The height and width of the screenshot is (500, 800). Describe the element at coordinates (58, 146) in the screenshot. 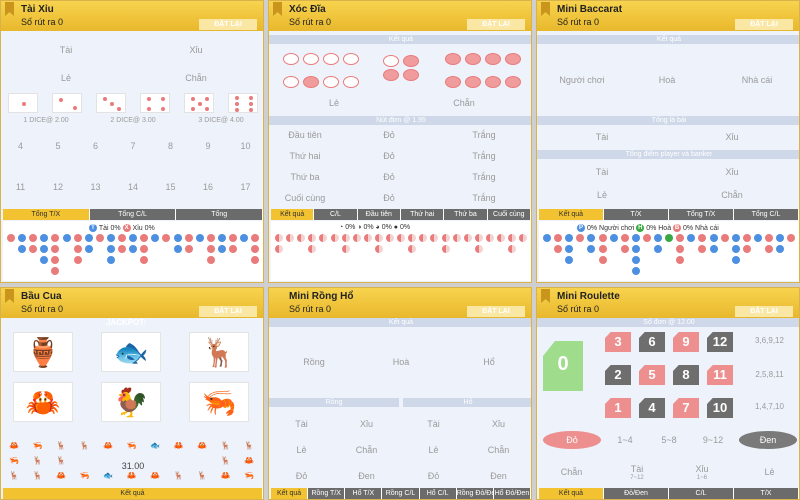

I see `sum-bet-5: 5` at that location.